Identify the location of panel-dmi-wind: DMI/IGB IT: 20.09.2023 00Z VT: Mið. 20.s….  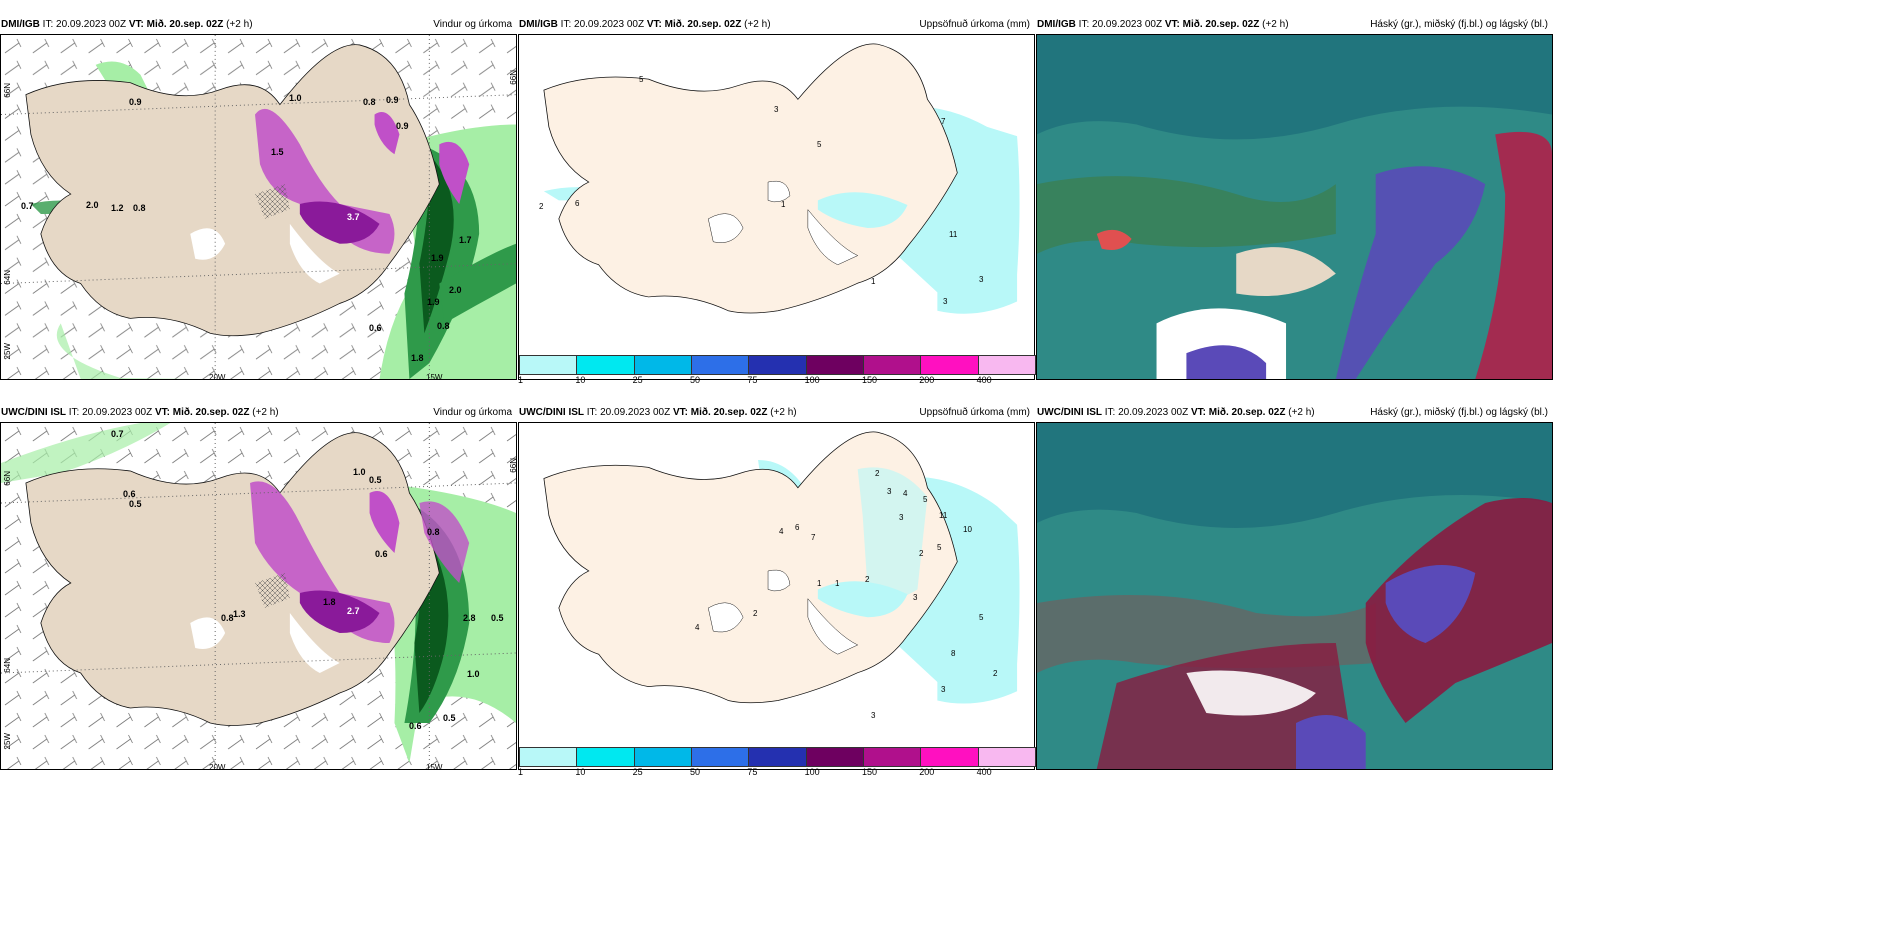
(259, 200).